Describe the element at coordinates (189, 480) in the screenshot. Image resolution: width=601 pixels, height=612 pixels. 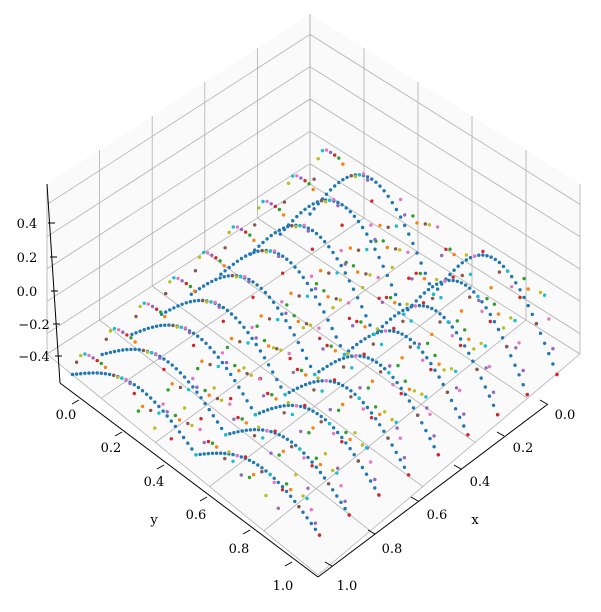
I see `y-axis-line` at that location.